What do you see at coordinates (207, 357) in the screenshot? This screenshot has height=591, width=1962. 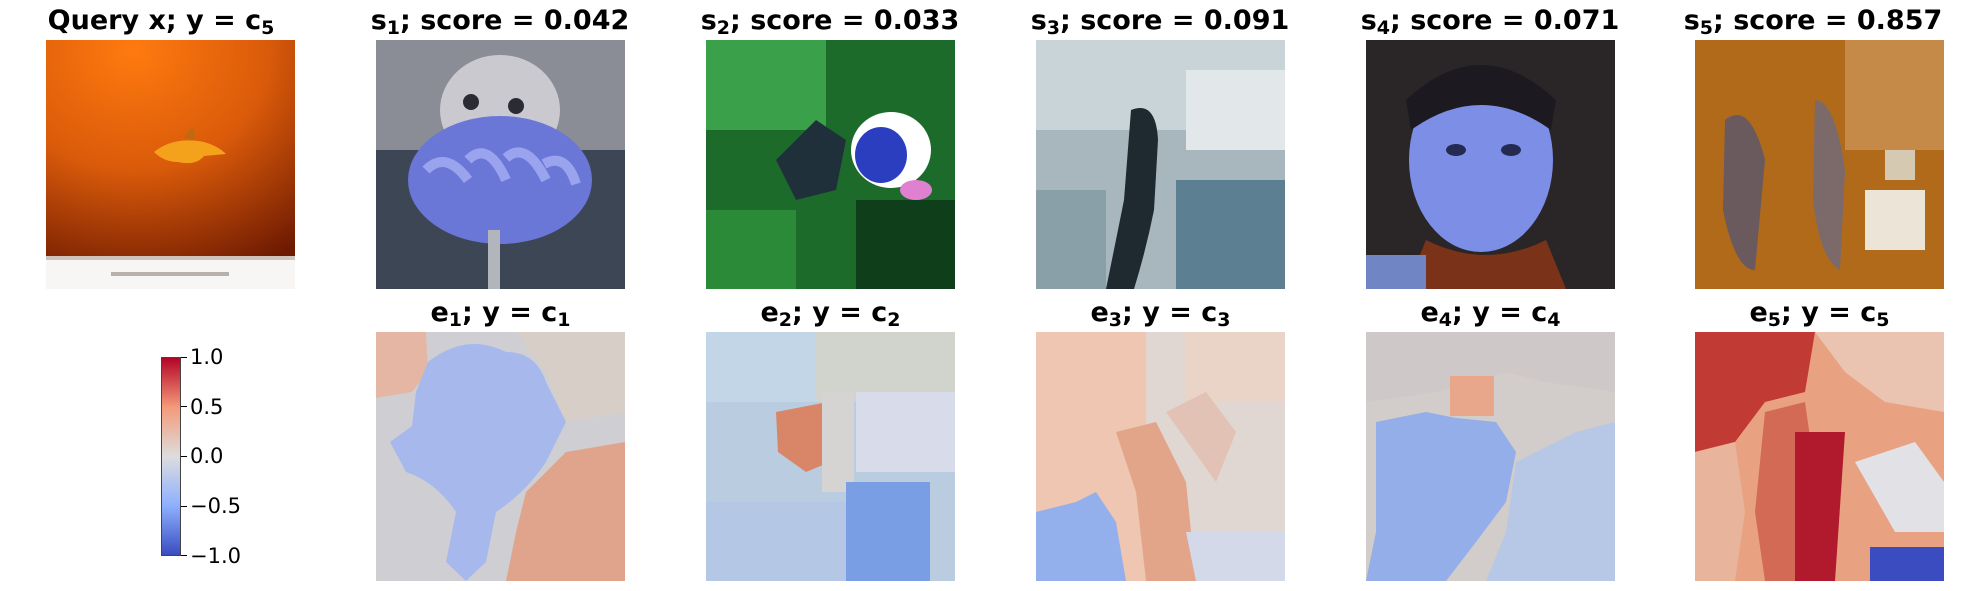 I see `colorbar-tick-label: 1.0` at bounding box center [207, 357].